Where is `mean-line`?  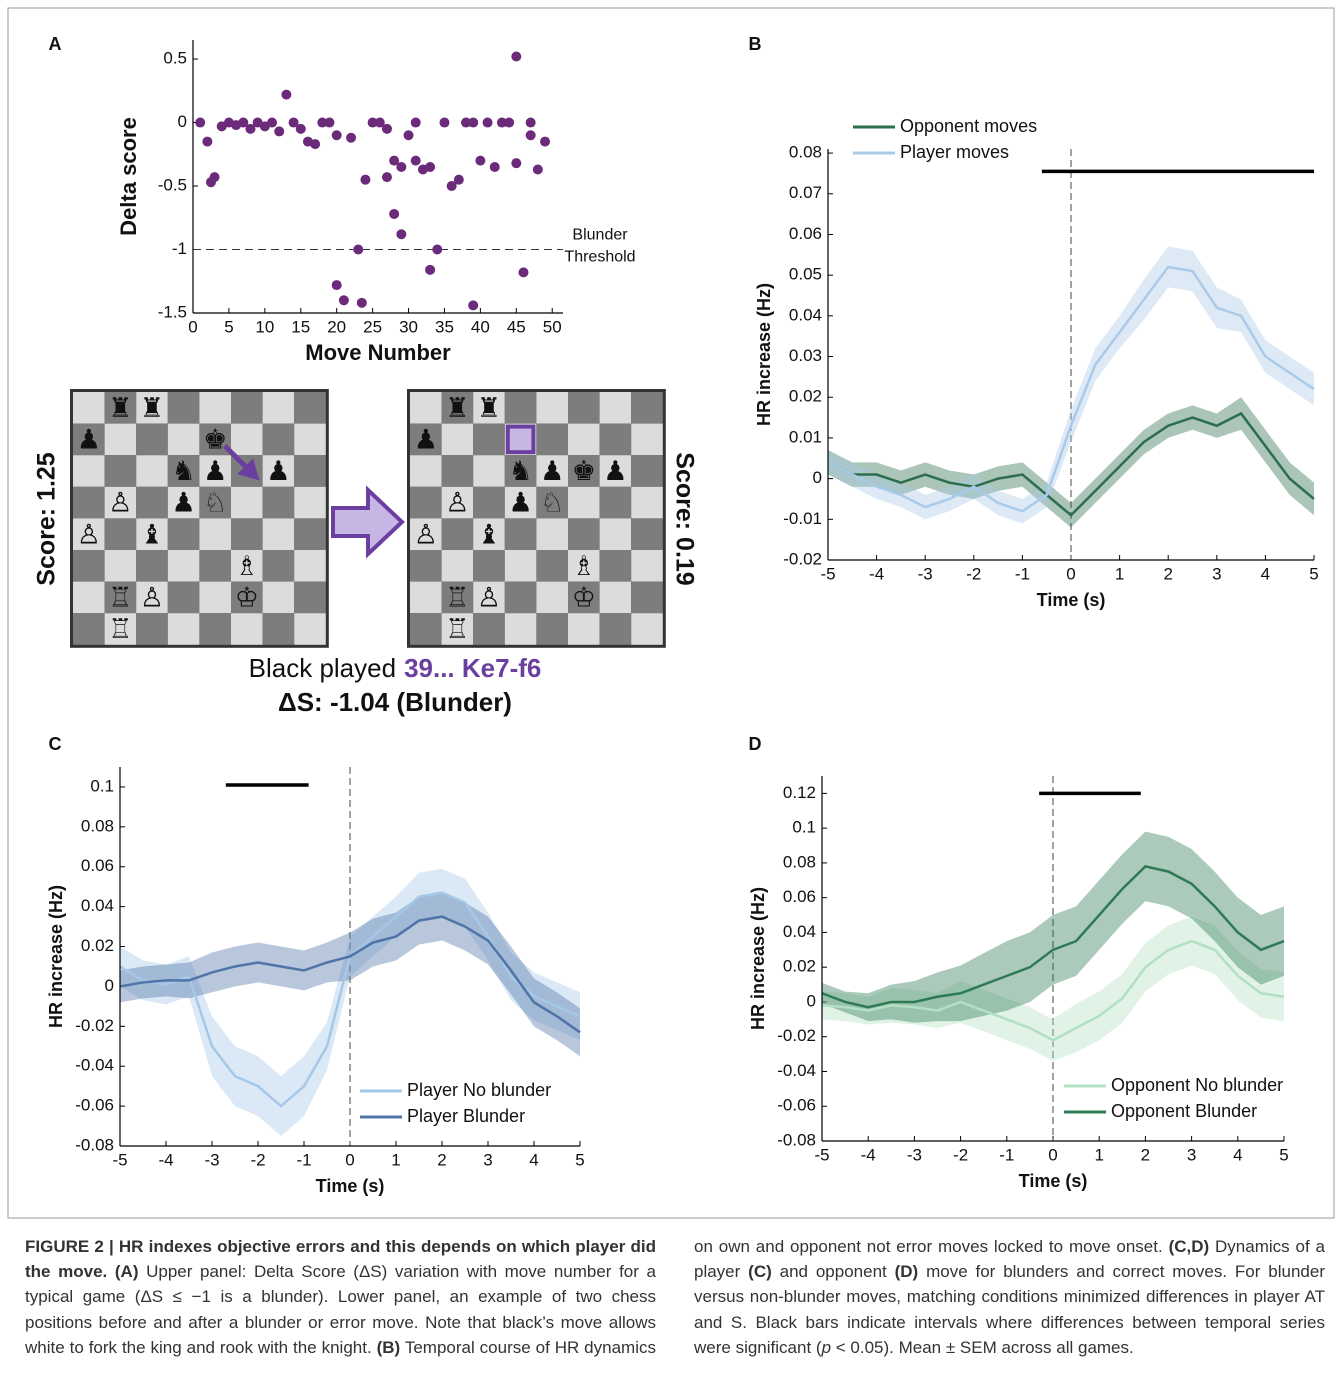 mean-line is located at coordinates (1071, 389).